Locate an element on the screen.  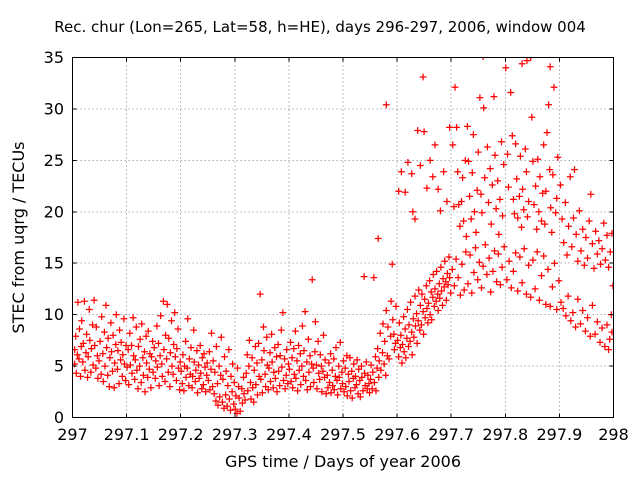
x-tick-label: 297.1 is located at coordinates (127, 434).